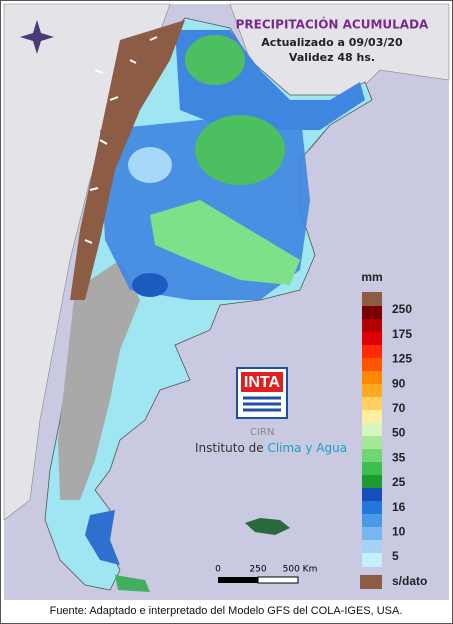 Image resolution: width=453 pixels, height=624 pixels. Describe the element at coordinates (229, 448) in the screenshot. I see `institute-prefix: Instituto de` at that location.